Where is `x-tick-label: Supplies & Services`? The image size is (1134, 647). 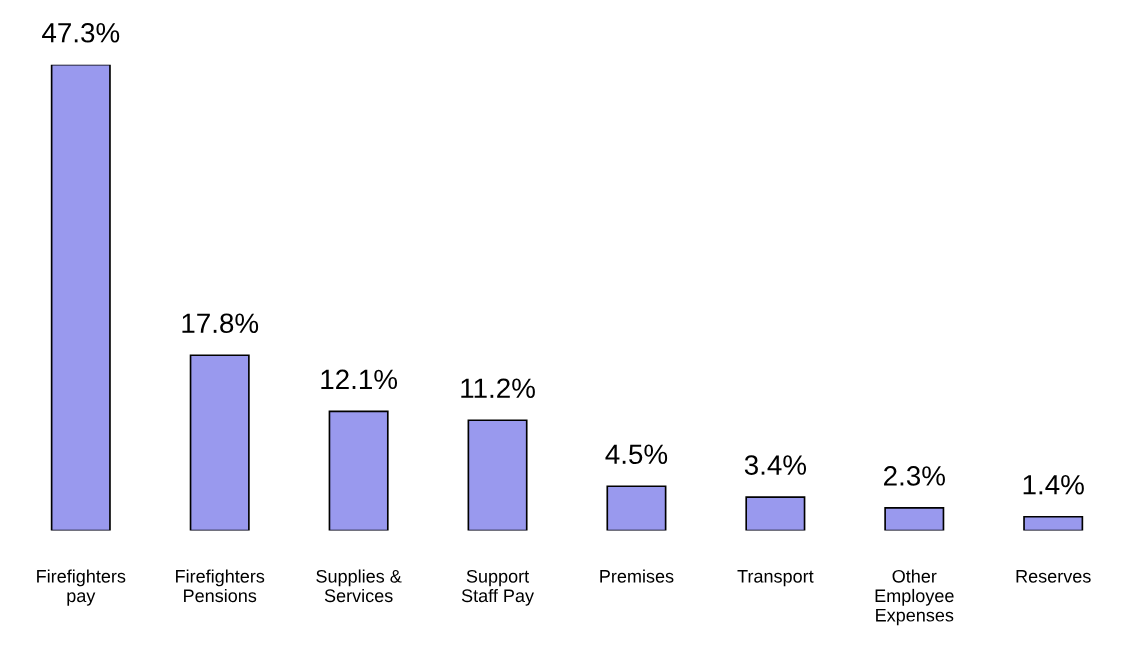 x-tick-label: Supplies & Services is located at coordinates (359, 586).